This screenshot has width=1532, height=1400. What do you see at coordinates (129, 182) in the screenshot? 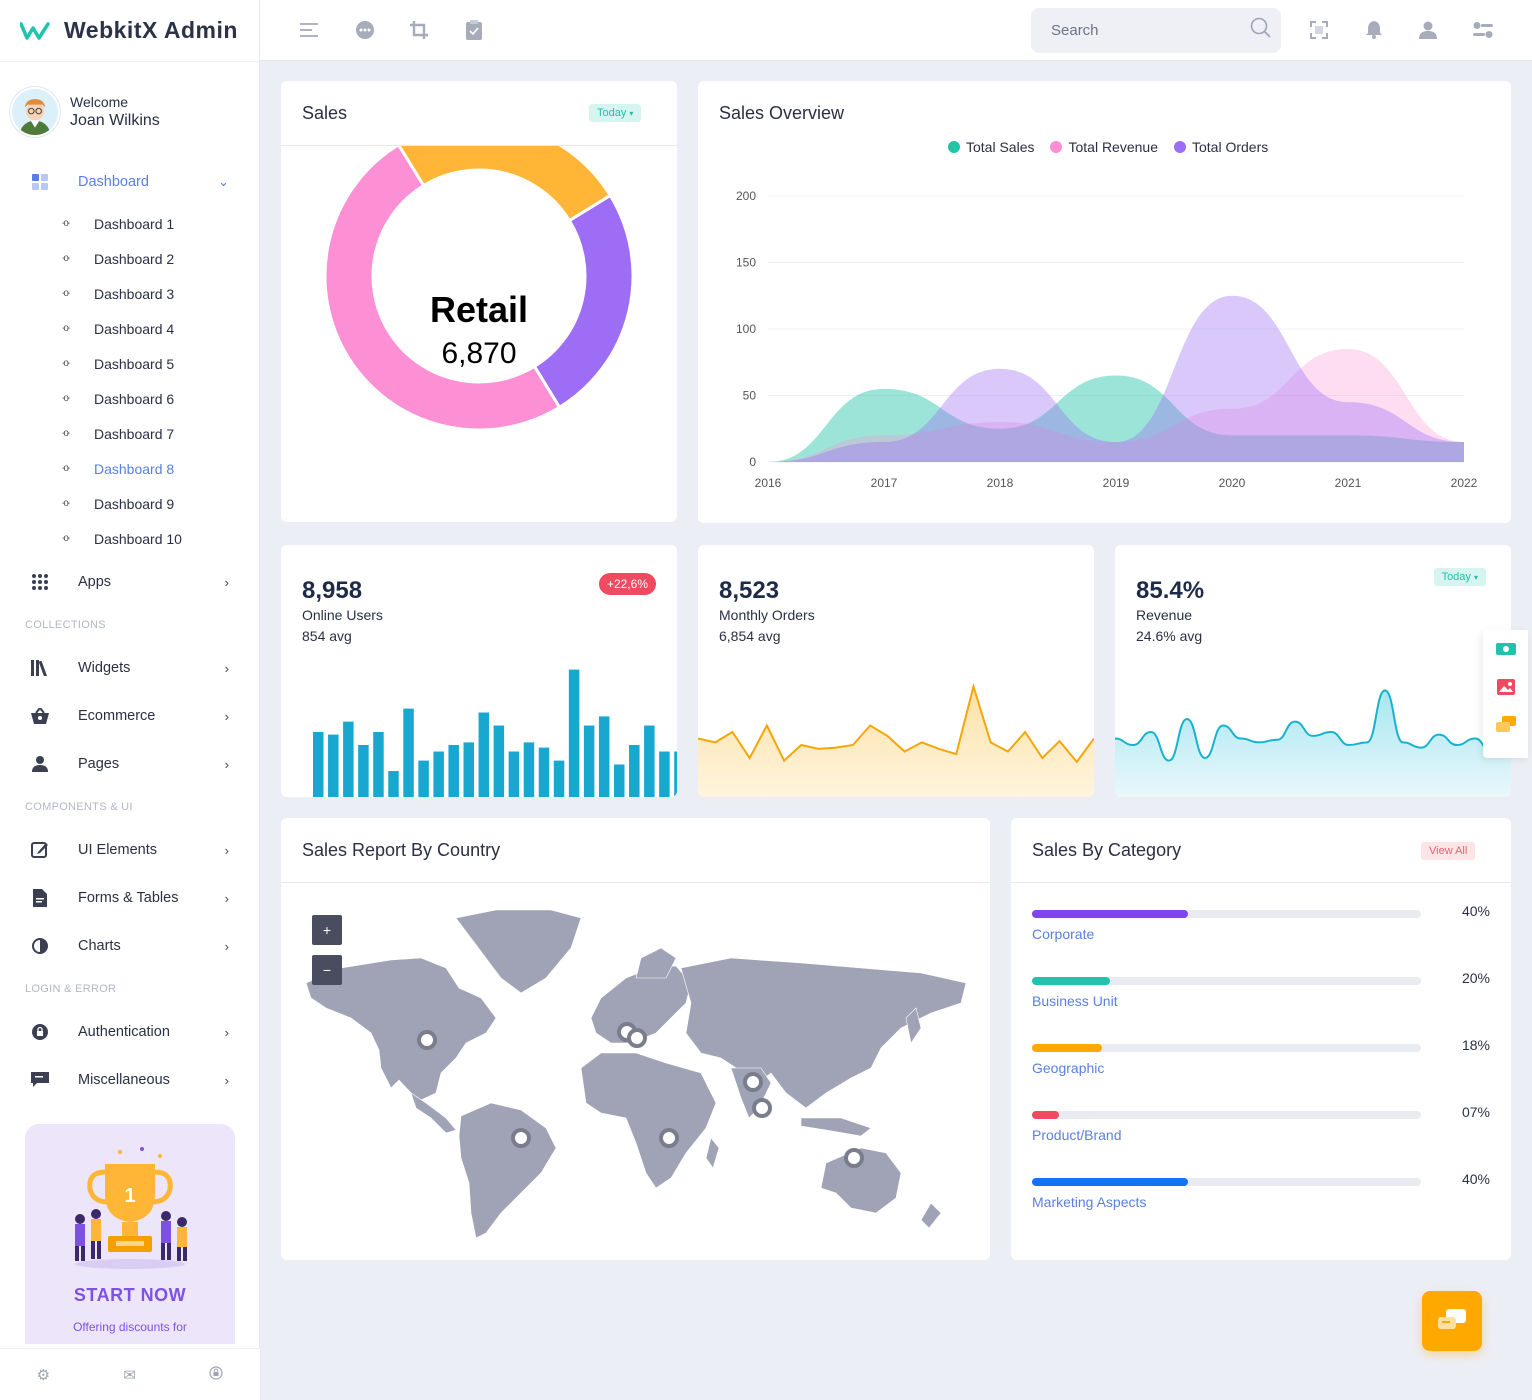
I see `sidebar-item-dashboard: Dashboard ⌄` at bounding box center [129, 182].